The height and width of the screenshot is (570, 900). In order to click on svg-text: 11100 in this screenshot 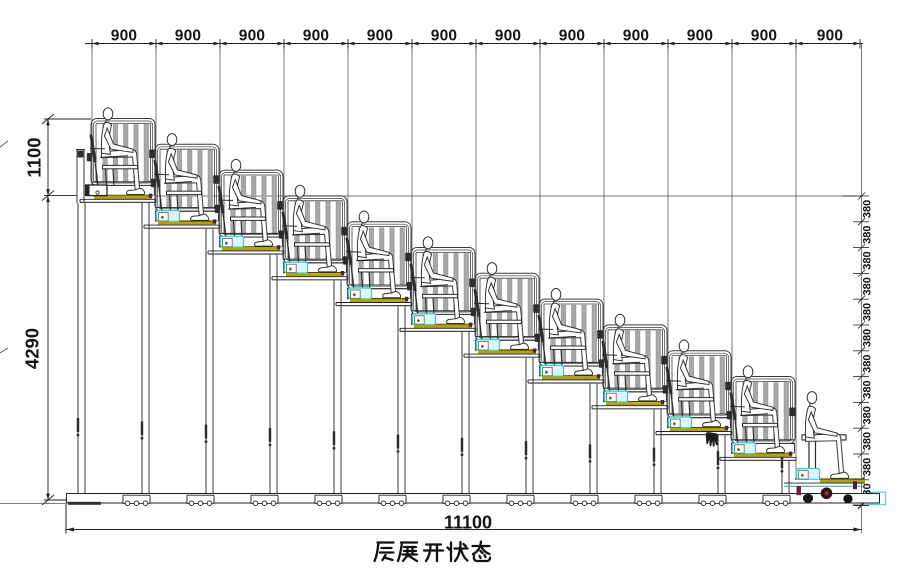, I will do `click(468, 523)`.